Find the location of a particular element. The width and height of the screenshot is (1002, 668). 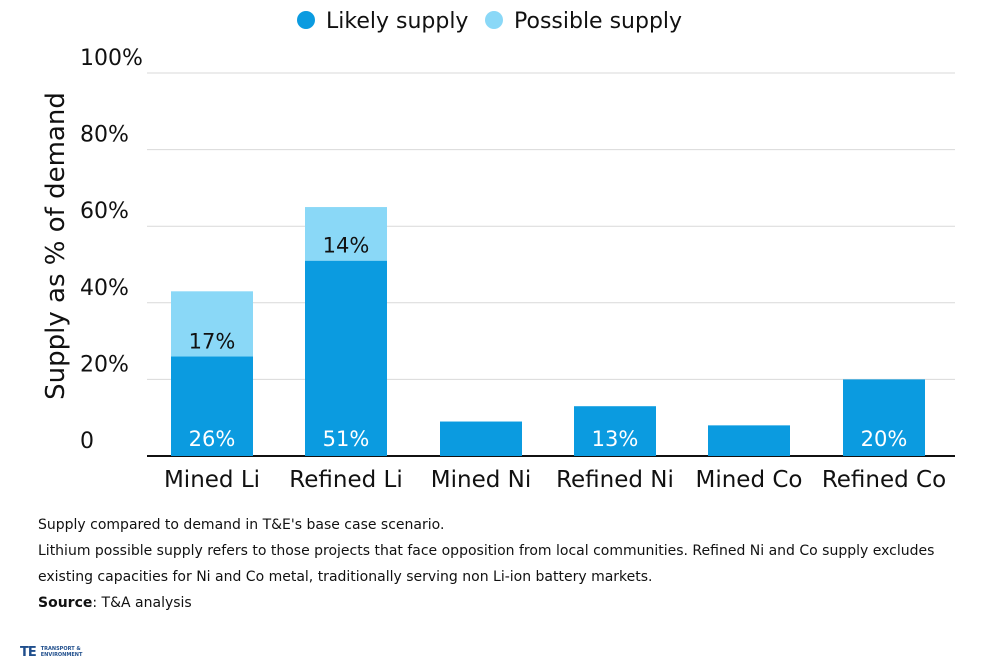

logo-text: TRANSPORT & ENVIRONMENT is located at coordinates (61, 652).